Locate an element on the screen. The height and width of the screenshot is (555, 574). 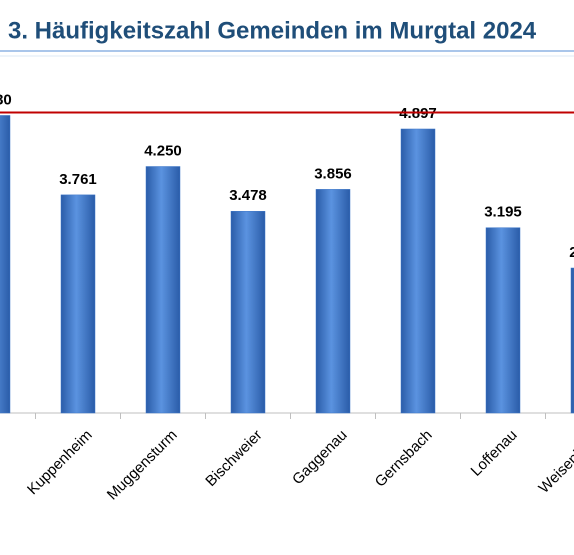
value-label: 3.195 is located at coordinates (503, 212).